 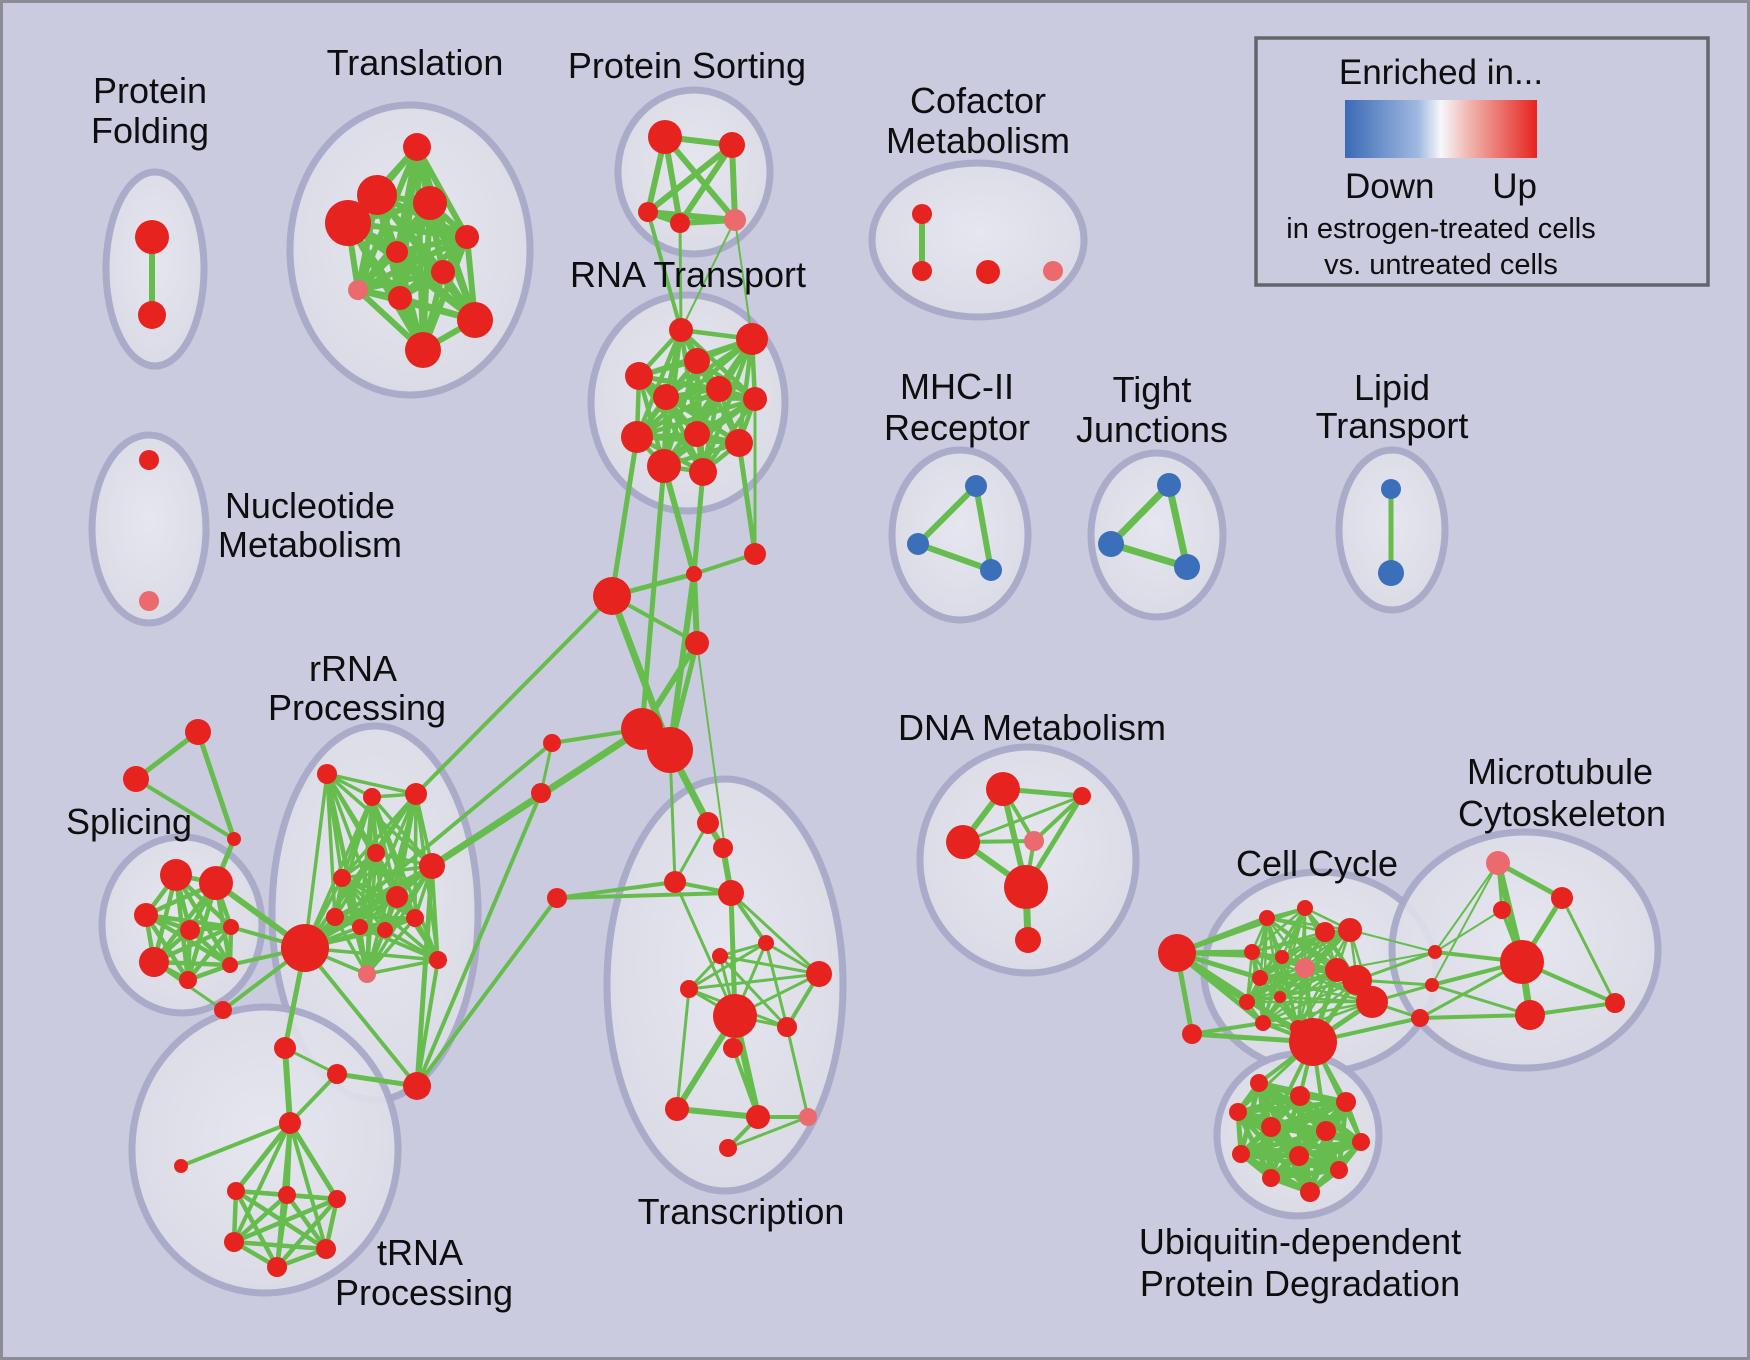 I want to click on node-tj3-blue, so click(x=1187, y=567).